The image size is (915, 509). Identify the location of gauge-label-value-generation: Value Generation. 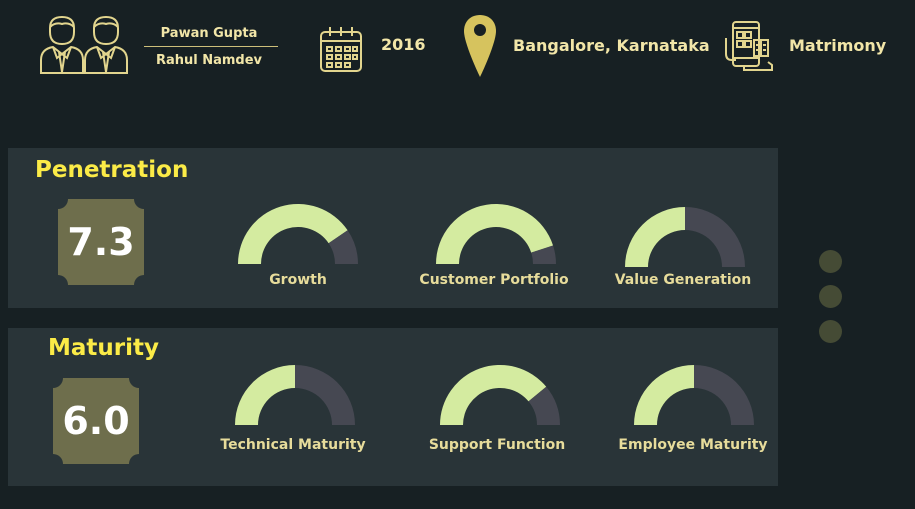
(683, 280).